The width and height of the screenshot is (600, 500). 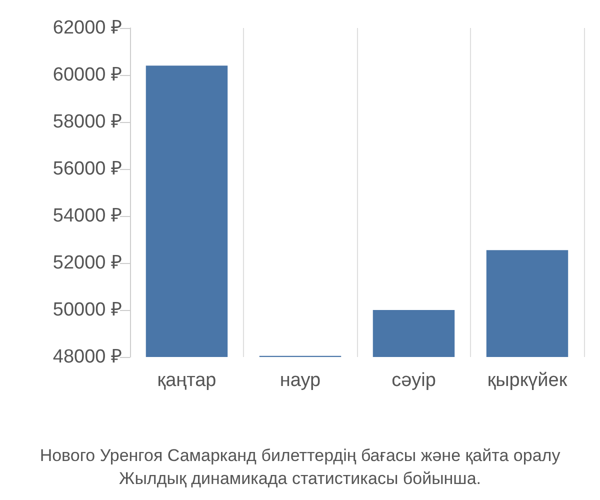 I want to click on y-tick-label: 58000 ₽, so click(x=87, y=122).